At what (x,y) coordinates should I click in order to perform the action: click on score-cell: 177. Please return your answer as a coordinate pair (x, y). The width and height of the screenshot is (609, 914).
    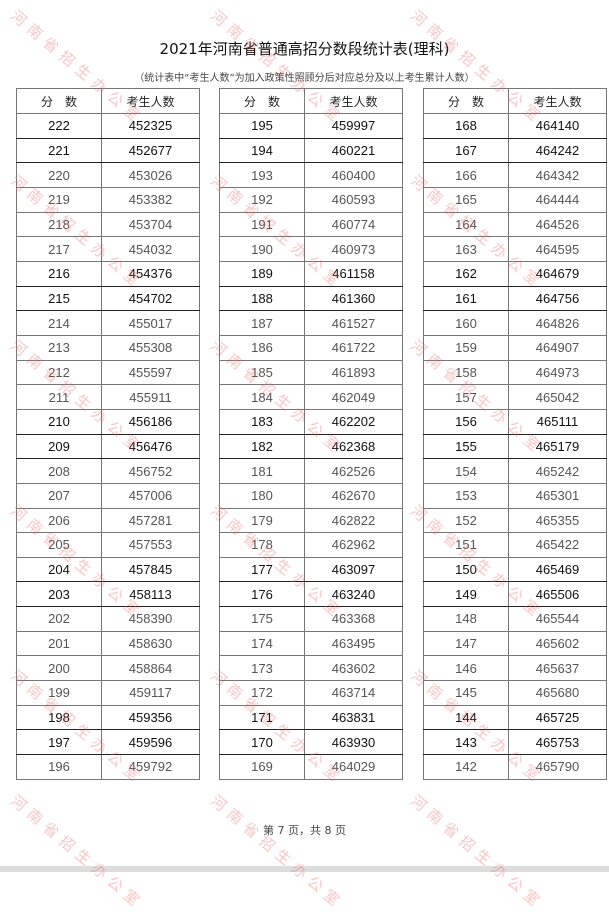
    Looking at the image, I should click on (262, 569).